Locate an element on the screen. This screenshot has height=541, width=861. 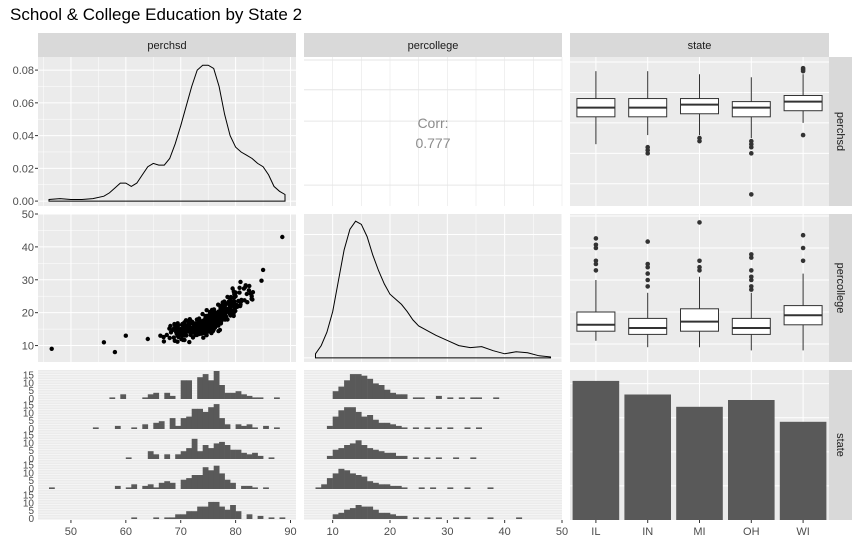
column-strip-percollege is located at coordinates (433, 45).